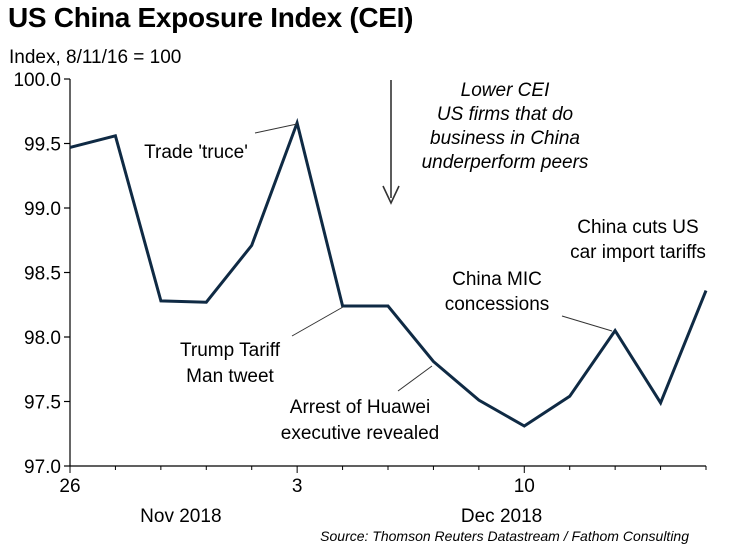  Describe the element at coordinates (69, 486) in the screenshot. I see `x-tick-label: 26` at that location.